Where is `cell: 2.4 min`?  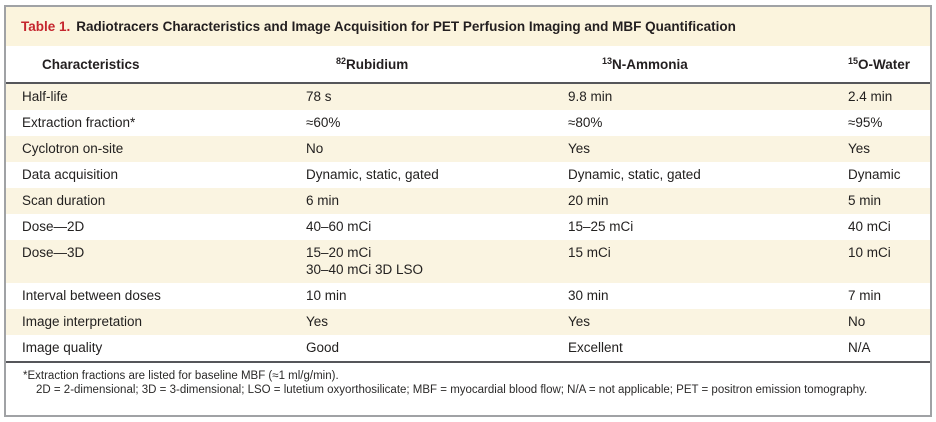
cell: 2.4 min is located at coordinates (870, 96).